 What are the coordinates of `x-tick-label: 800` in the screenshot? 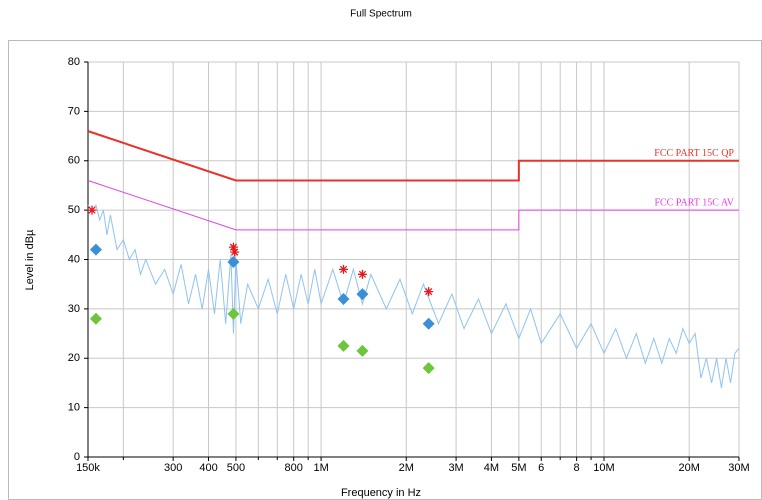 It's located at (294, 468).